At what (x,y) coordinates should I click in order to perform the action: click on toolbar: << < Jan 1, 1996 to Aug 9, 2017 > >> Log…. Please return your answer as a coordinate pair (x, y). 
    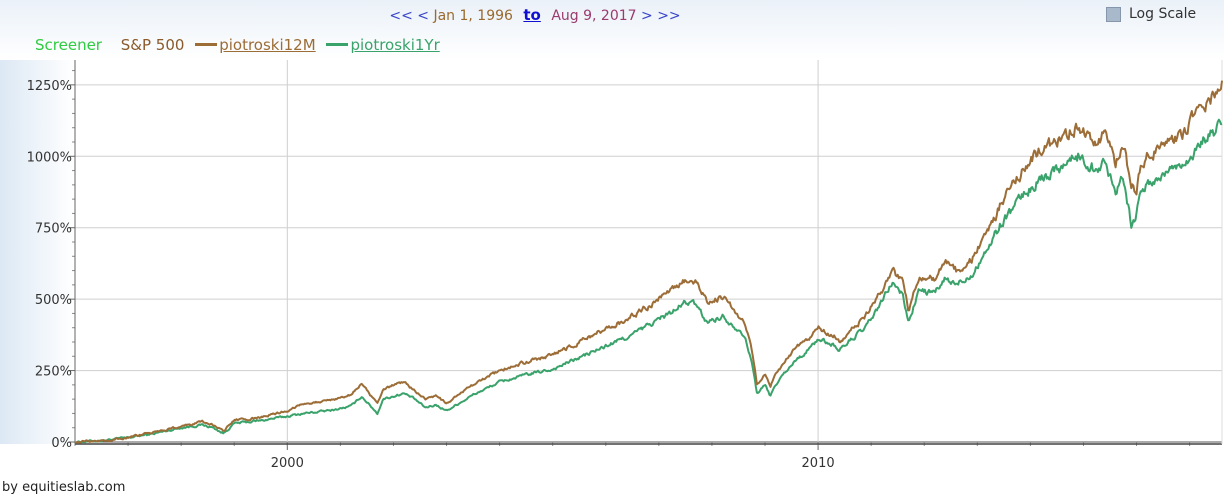
    Looking at the image, I should click on (612, 30).